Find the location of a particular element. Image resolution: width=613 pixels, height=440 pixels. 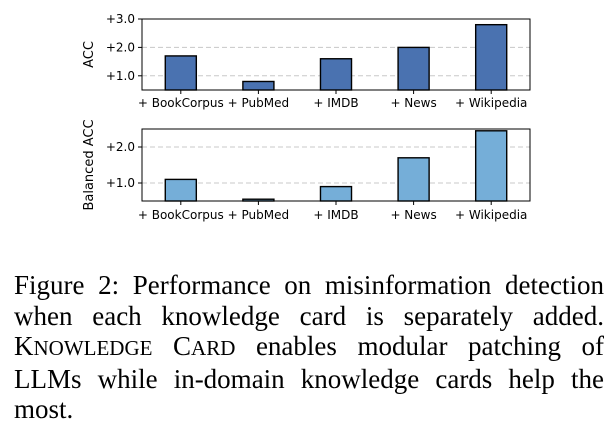

model-name-initial-2: C is located at coordinates (182, 346).